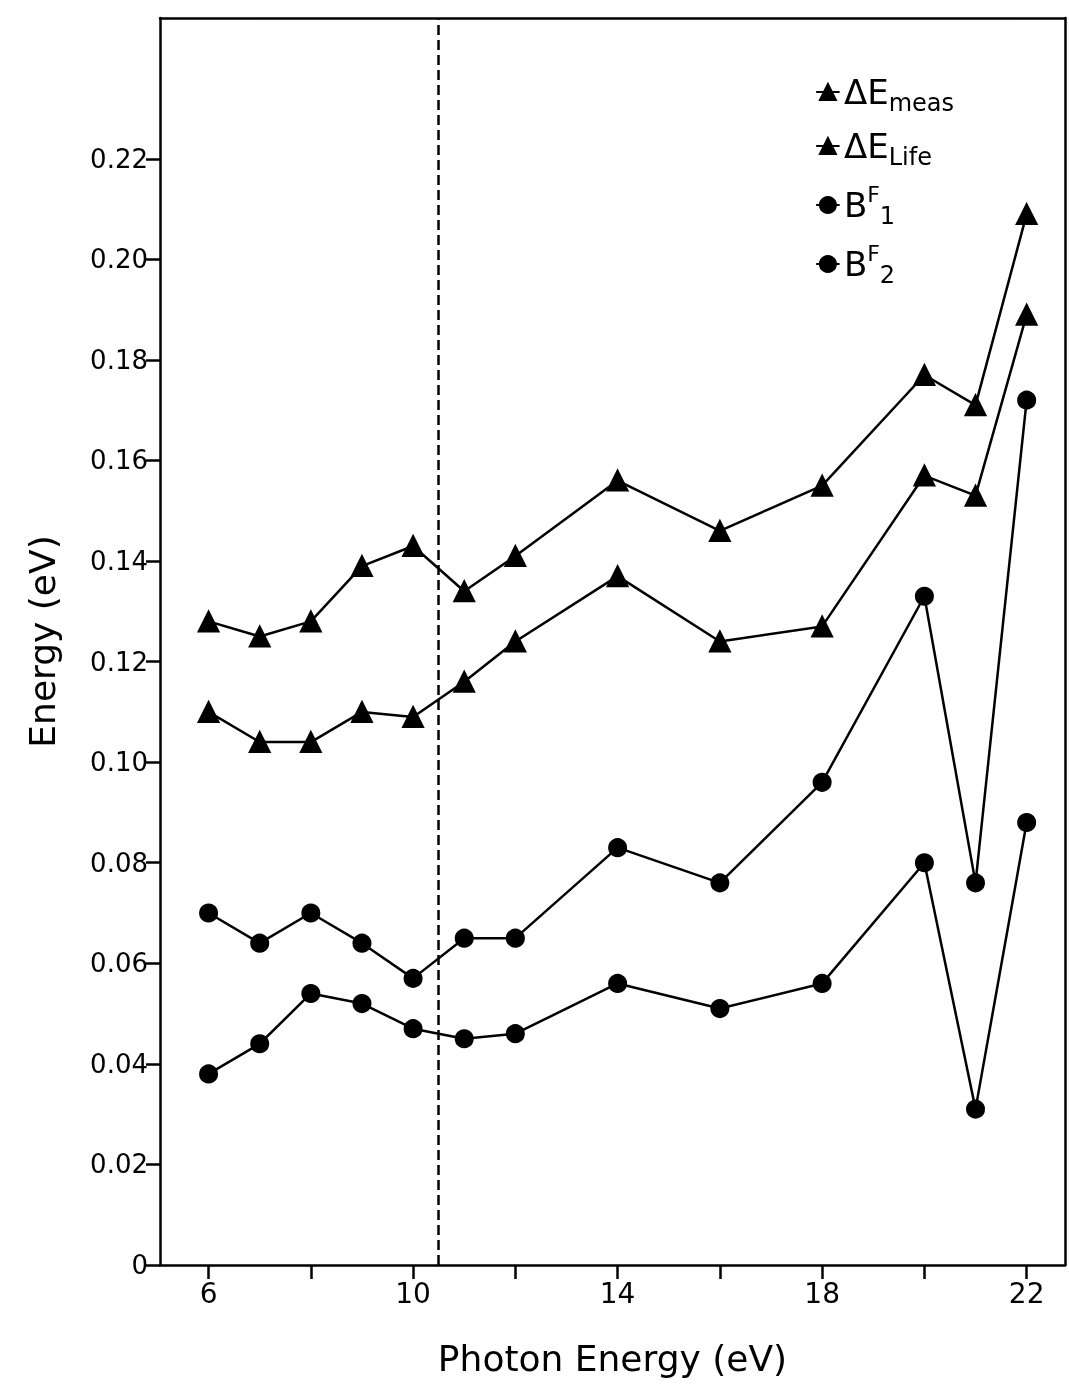 This screenshot has width=1069, height=1392. What do you see at coordinates (42, 641) in the screenshot?
I see `y-axis-title: Energy (eV)` at bounding box center [42, 641].